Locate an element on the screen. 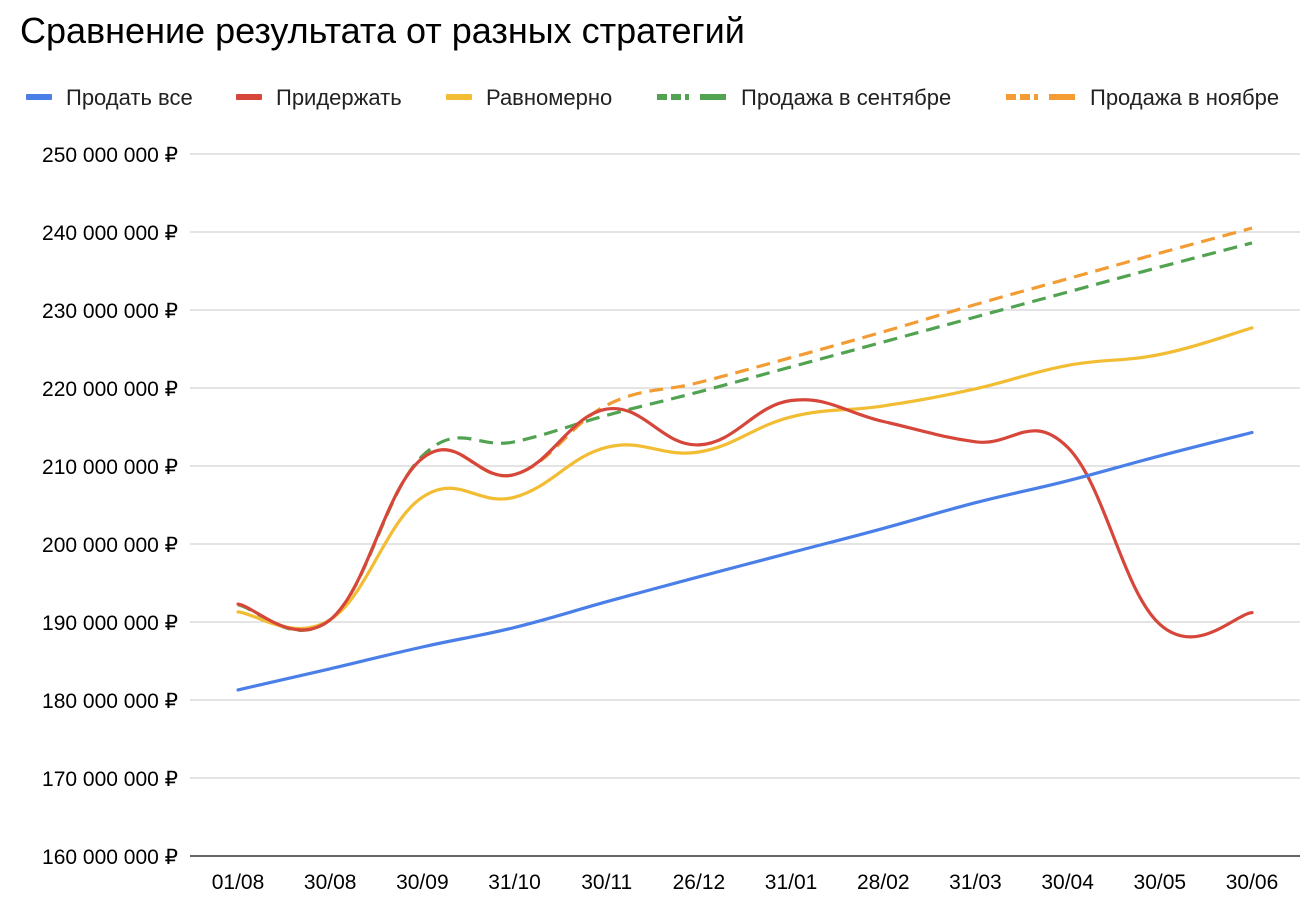 Image resolution: width=1314 pixels, height=912 pixels. x-tick-label: 31/01 is located at coordinates (791, 882).